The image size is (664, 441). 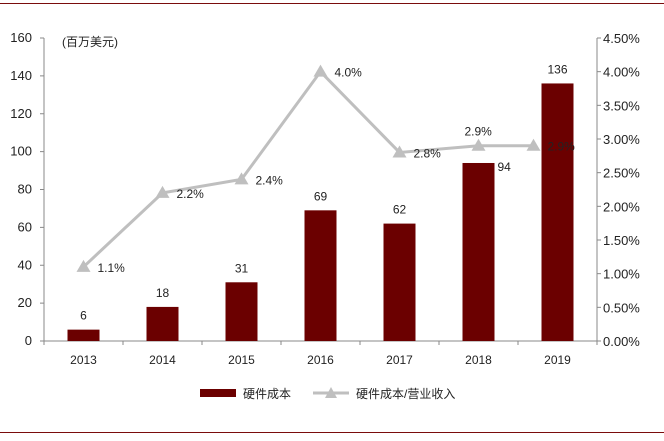 What do you see at coordinates (21, 75) in the screenshot?
I see `left-tick-label: 140` at bounding box center [21, 75].